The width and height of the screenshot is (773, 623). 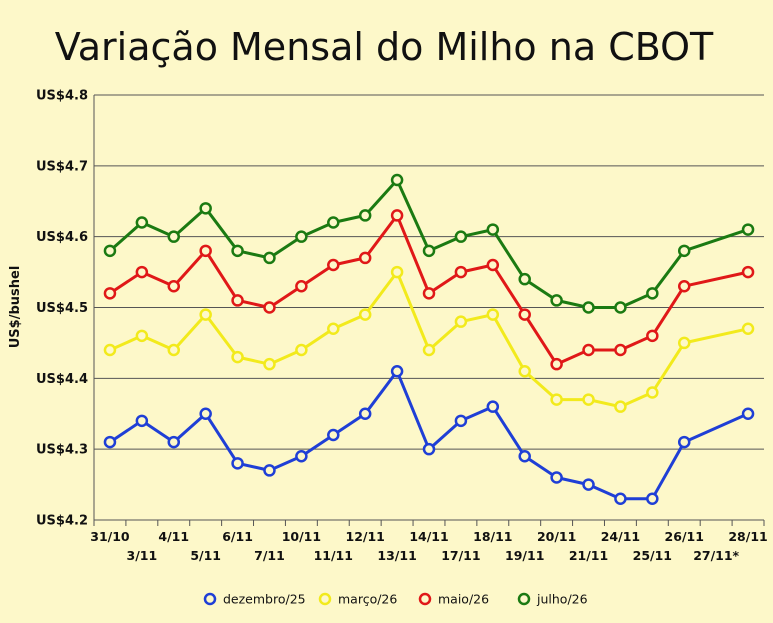 I want to click on x-tick-label: 13/11, so click(x=396, y=555).